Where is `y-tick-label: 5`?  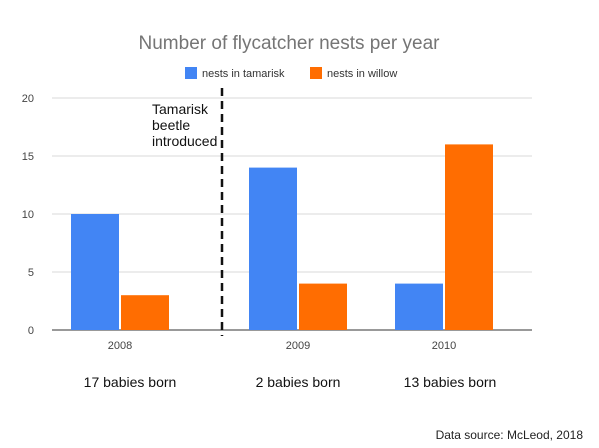
y-tick-label: 5 is located at coordinates (31, 273).